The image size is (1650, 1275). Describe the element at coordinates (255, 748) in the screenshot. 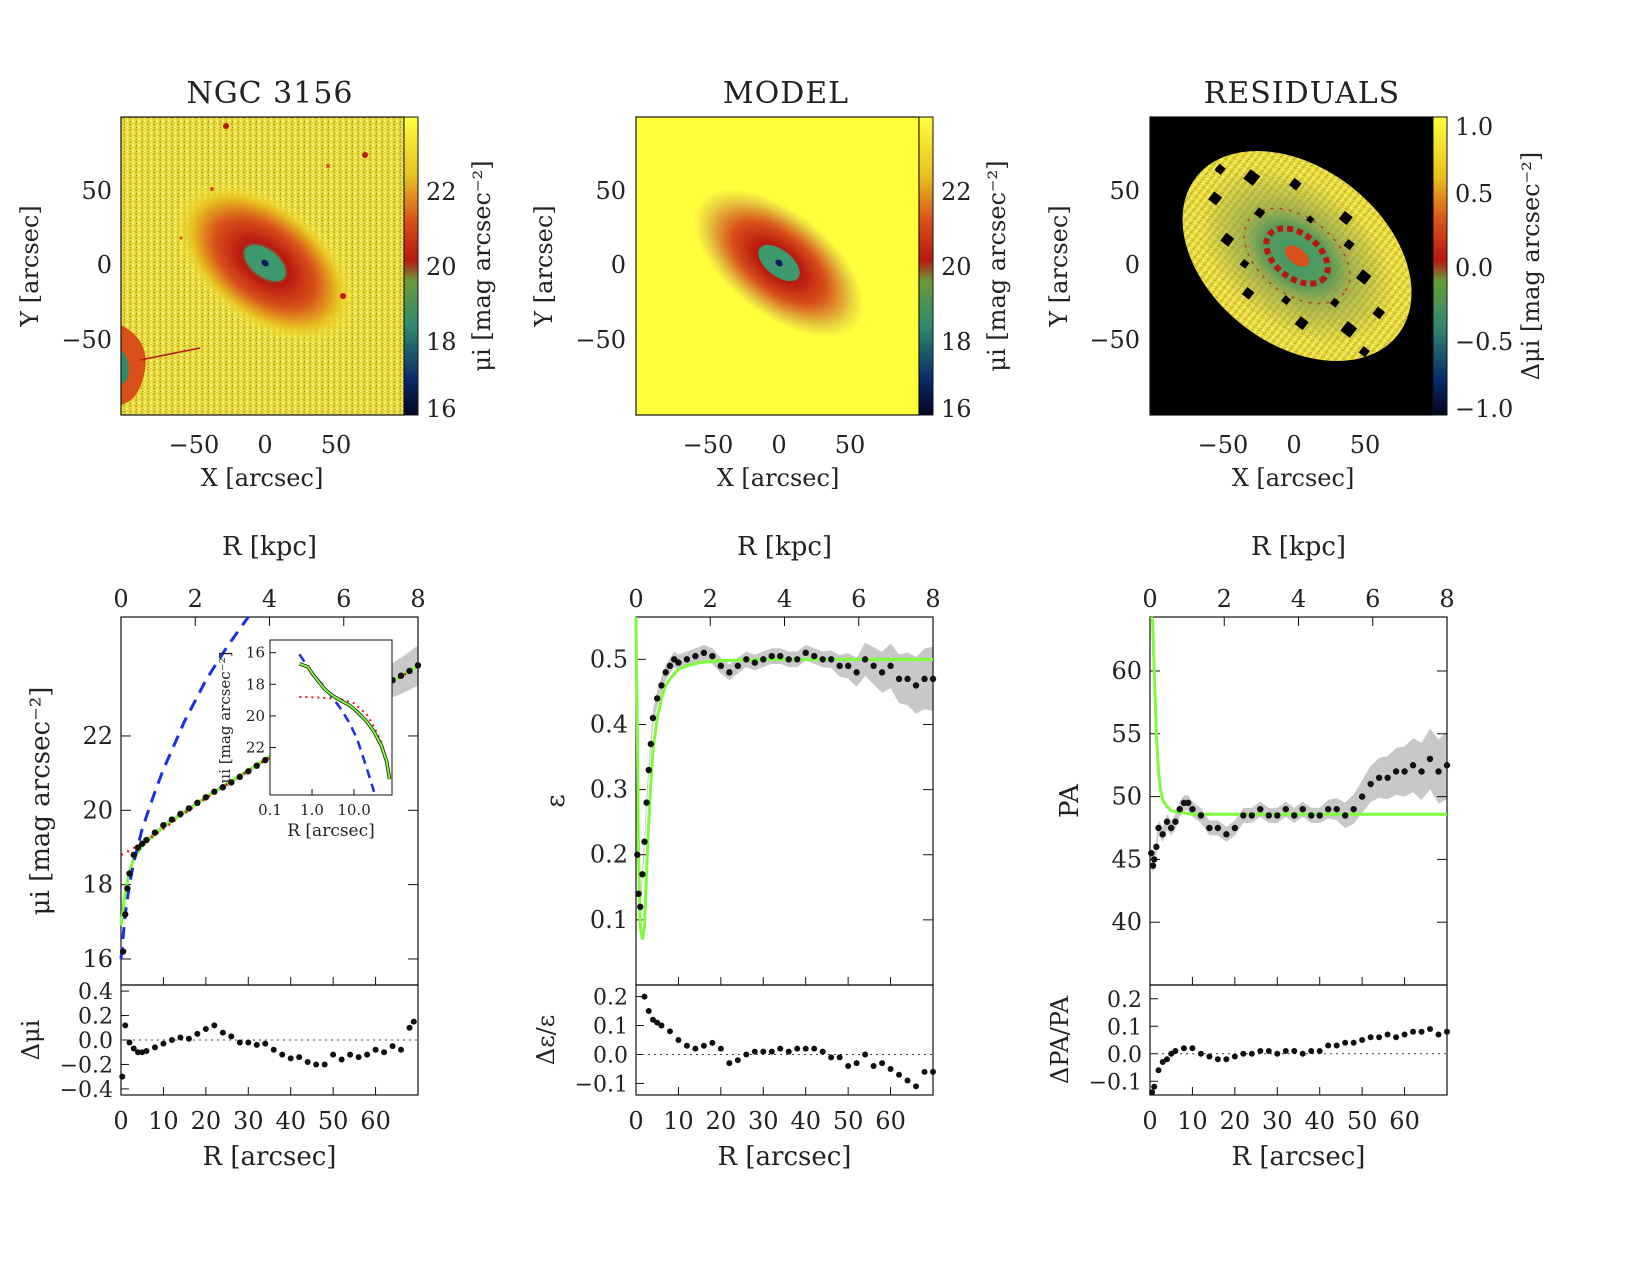

I see `inset-y-tick-label: 22` at that location.